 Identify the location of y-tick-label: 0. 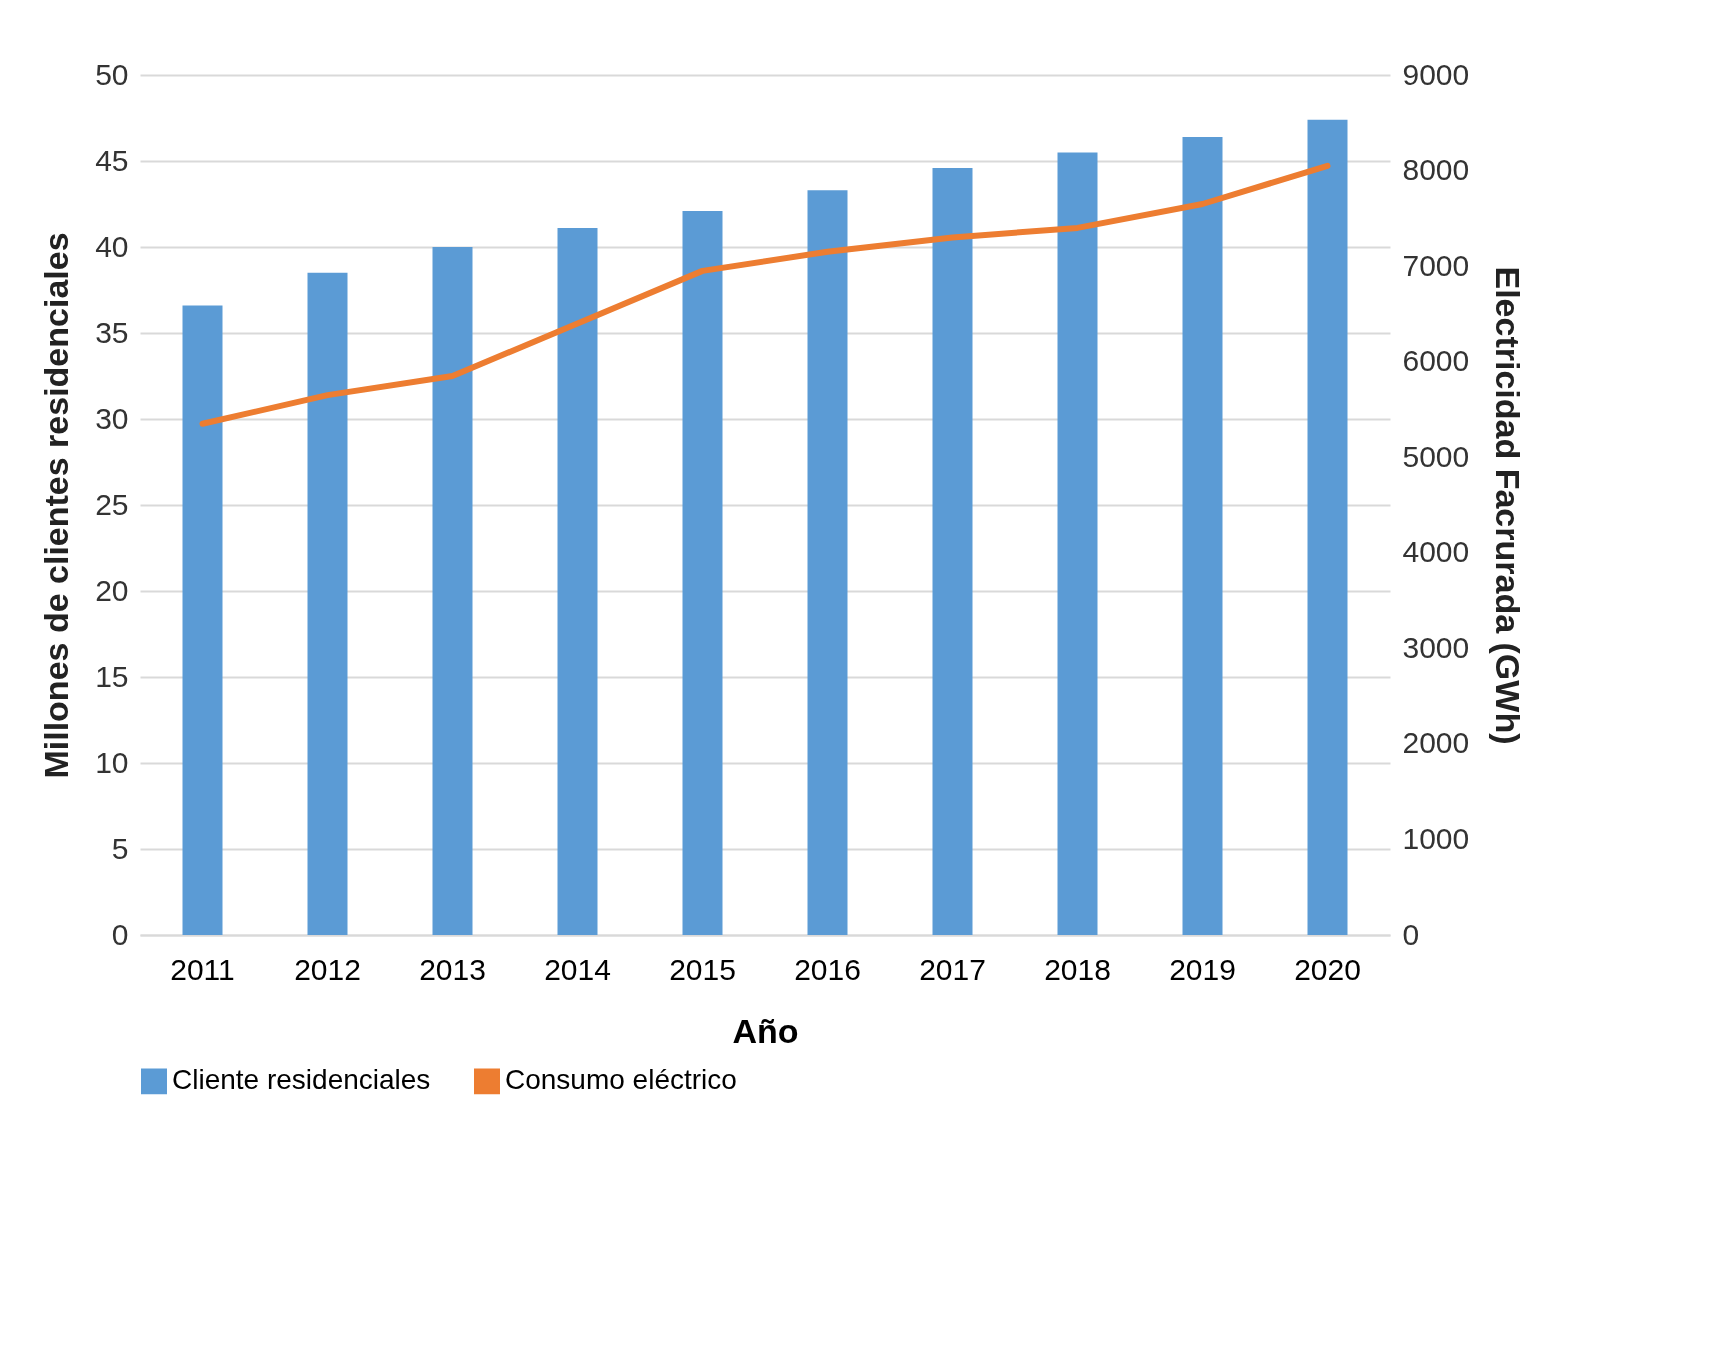
(120, 934).